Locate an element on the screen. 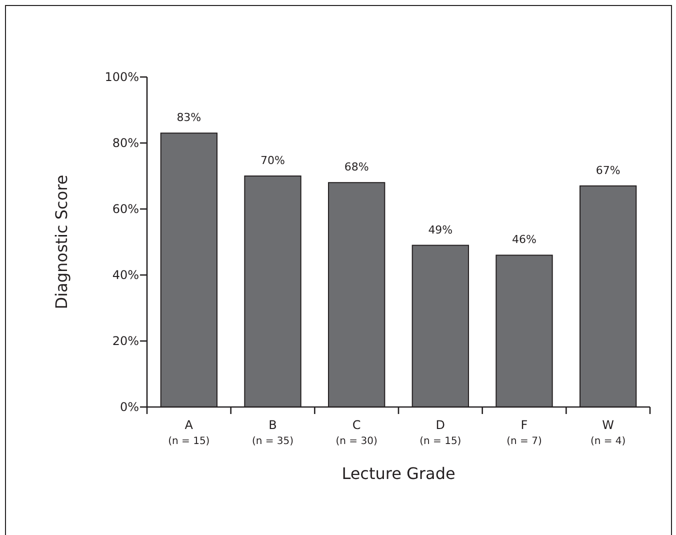  y-tick-label: 40% is located at coordinates (125, 275).